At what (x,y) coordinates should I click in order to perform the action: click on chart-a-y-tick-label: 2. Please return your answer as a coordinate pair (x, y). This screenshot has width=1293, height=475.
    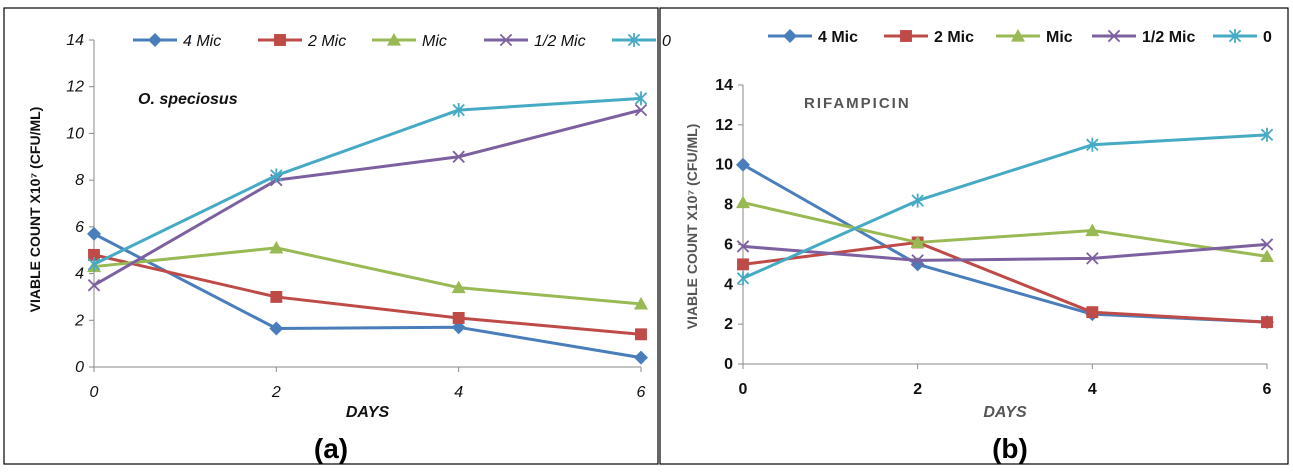
    Looking at the image, I should click on (79, 320).